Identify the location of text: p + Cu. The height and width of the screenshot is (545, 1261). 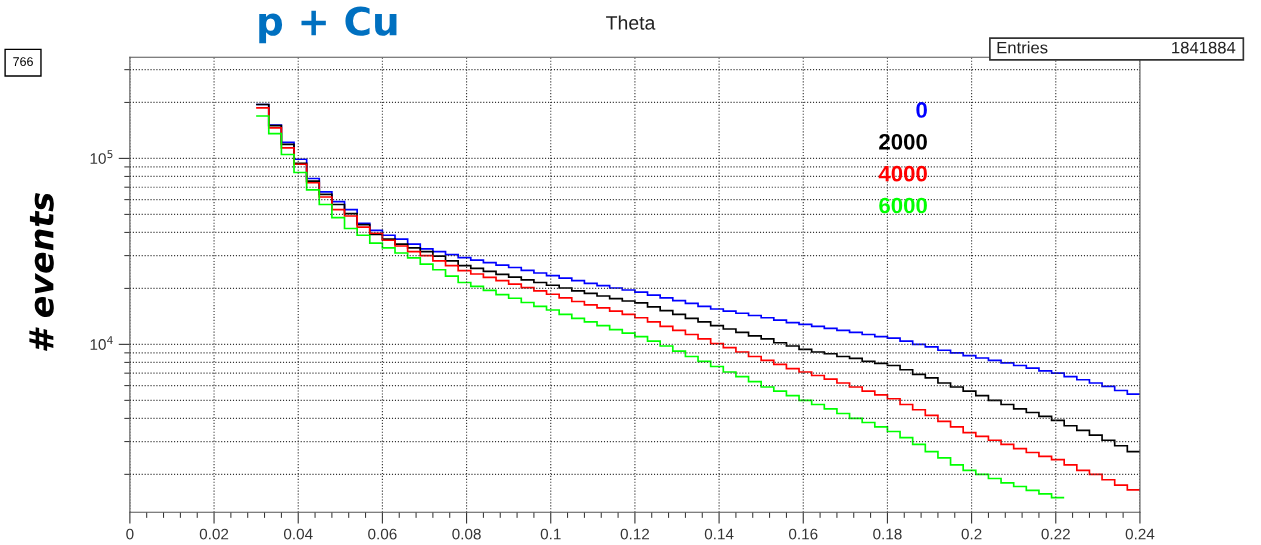
(328, 25).